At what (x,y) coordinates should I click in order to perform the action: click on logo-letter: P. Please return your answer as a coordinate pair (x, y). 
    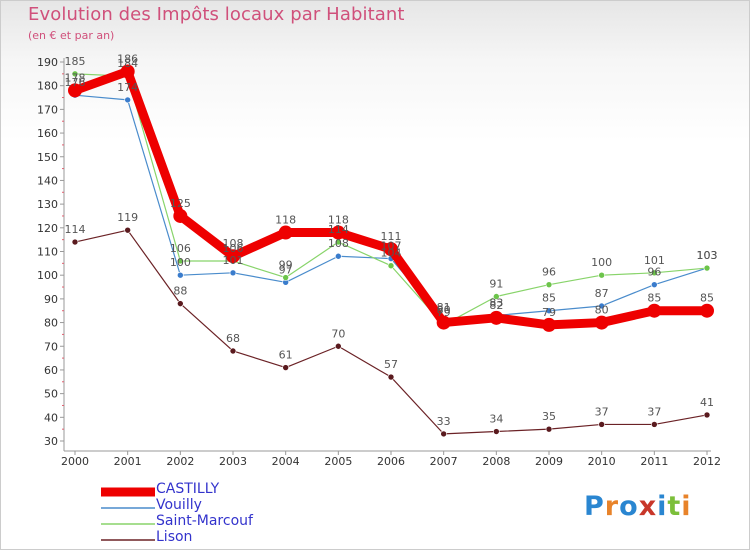
    Looking at the image, I should click on (594, 506).